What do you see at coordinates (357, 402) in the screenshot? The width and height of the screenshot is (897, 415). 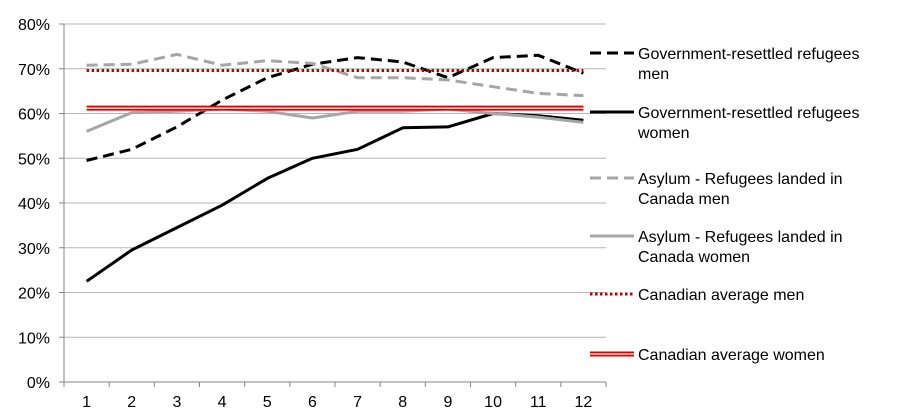 I see `x-tick-label: 7` at bounding box center [357, 402].